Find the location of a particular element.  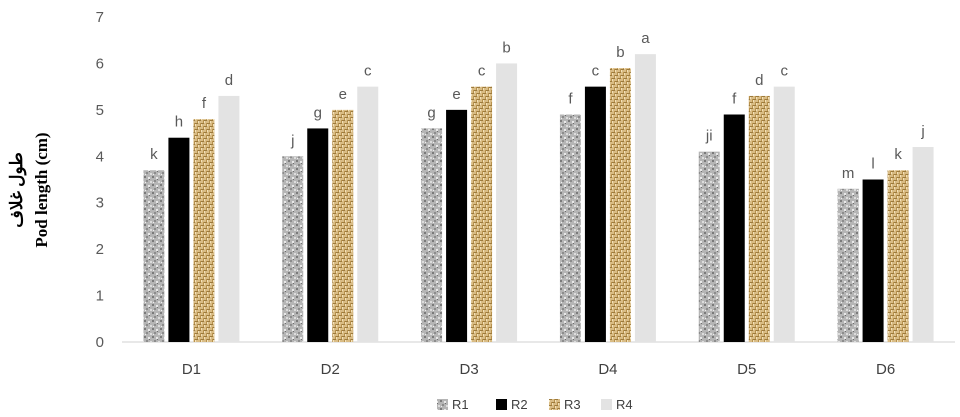

x-category-label: D1 is located at coordinates (191, 369).